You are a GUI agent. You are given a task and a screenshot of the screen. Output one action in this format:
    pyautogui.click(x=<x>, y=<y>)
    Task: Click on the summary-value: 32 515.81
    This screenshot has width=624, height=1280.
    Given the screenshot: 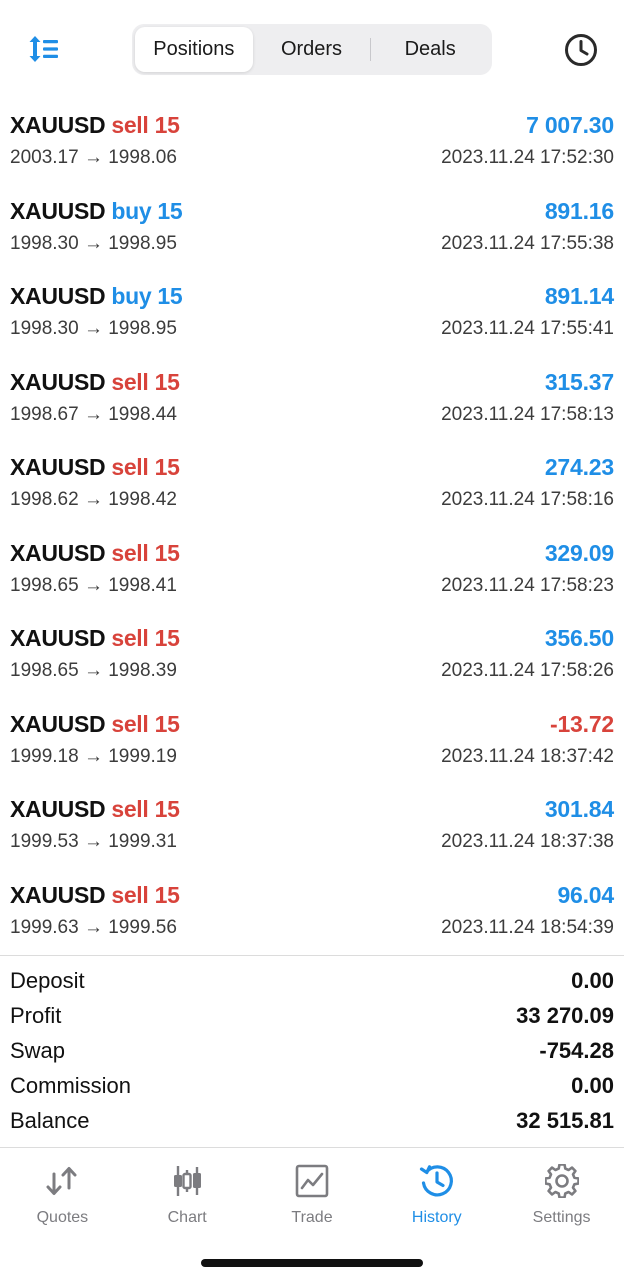 What is the action you would take?
    pyautogui.click(x=565, y=1120)
    